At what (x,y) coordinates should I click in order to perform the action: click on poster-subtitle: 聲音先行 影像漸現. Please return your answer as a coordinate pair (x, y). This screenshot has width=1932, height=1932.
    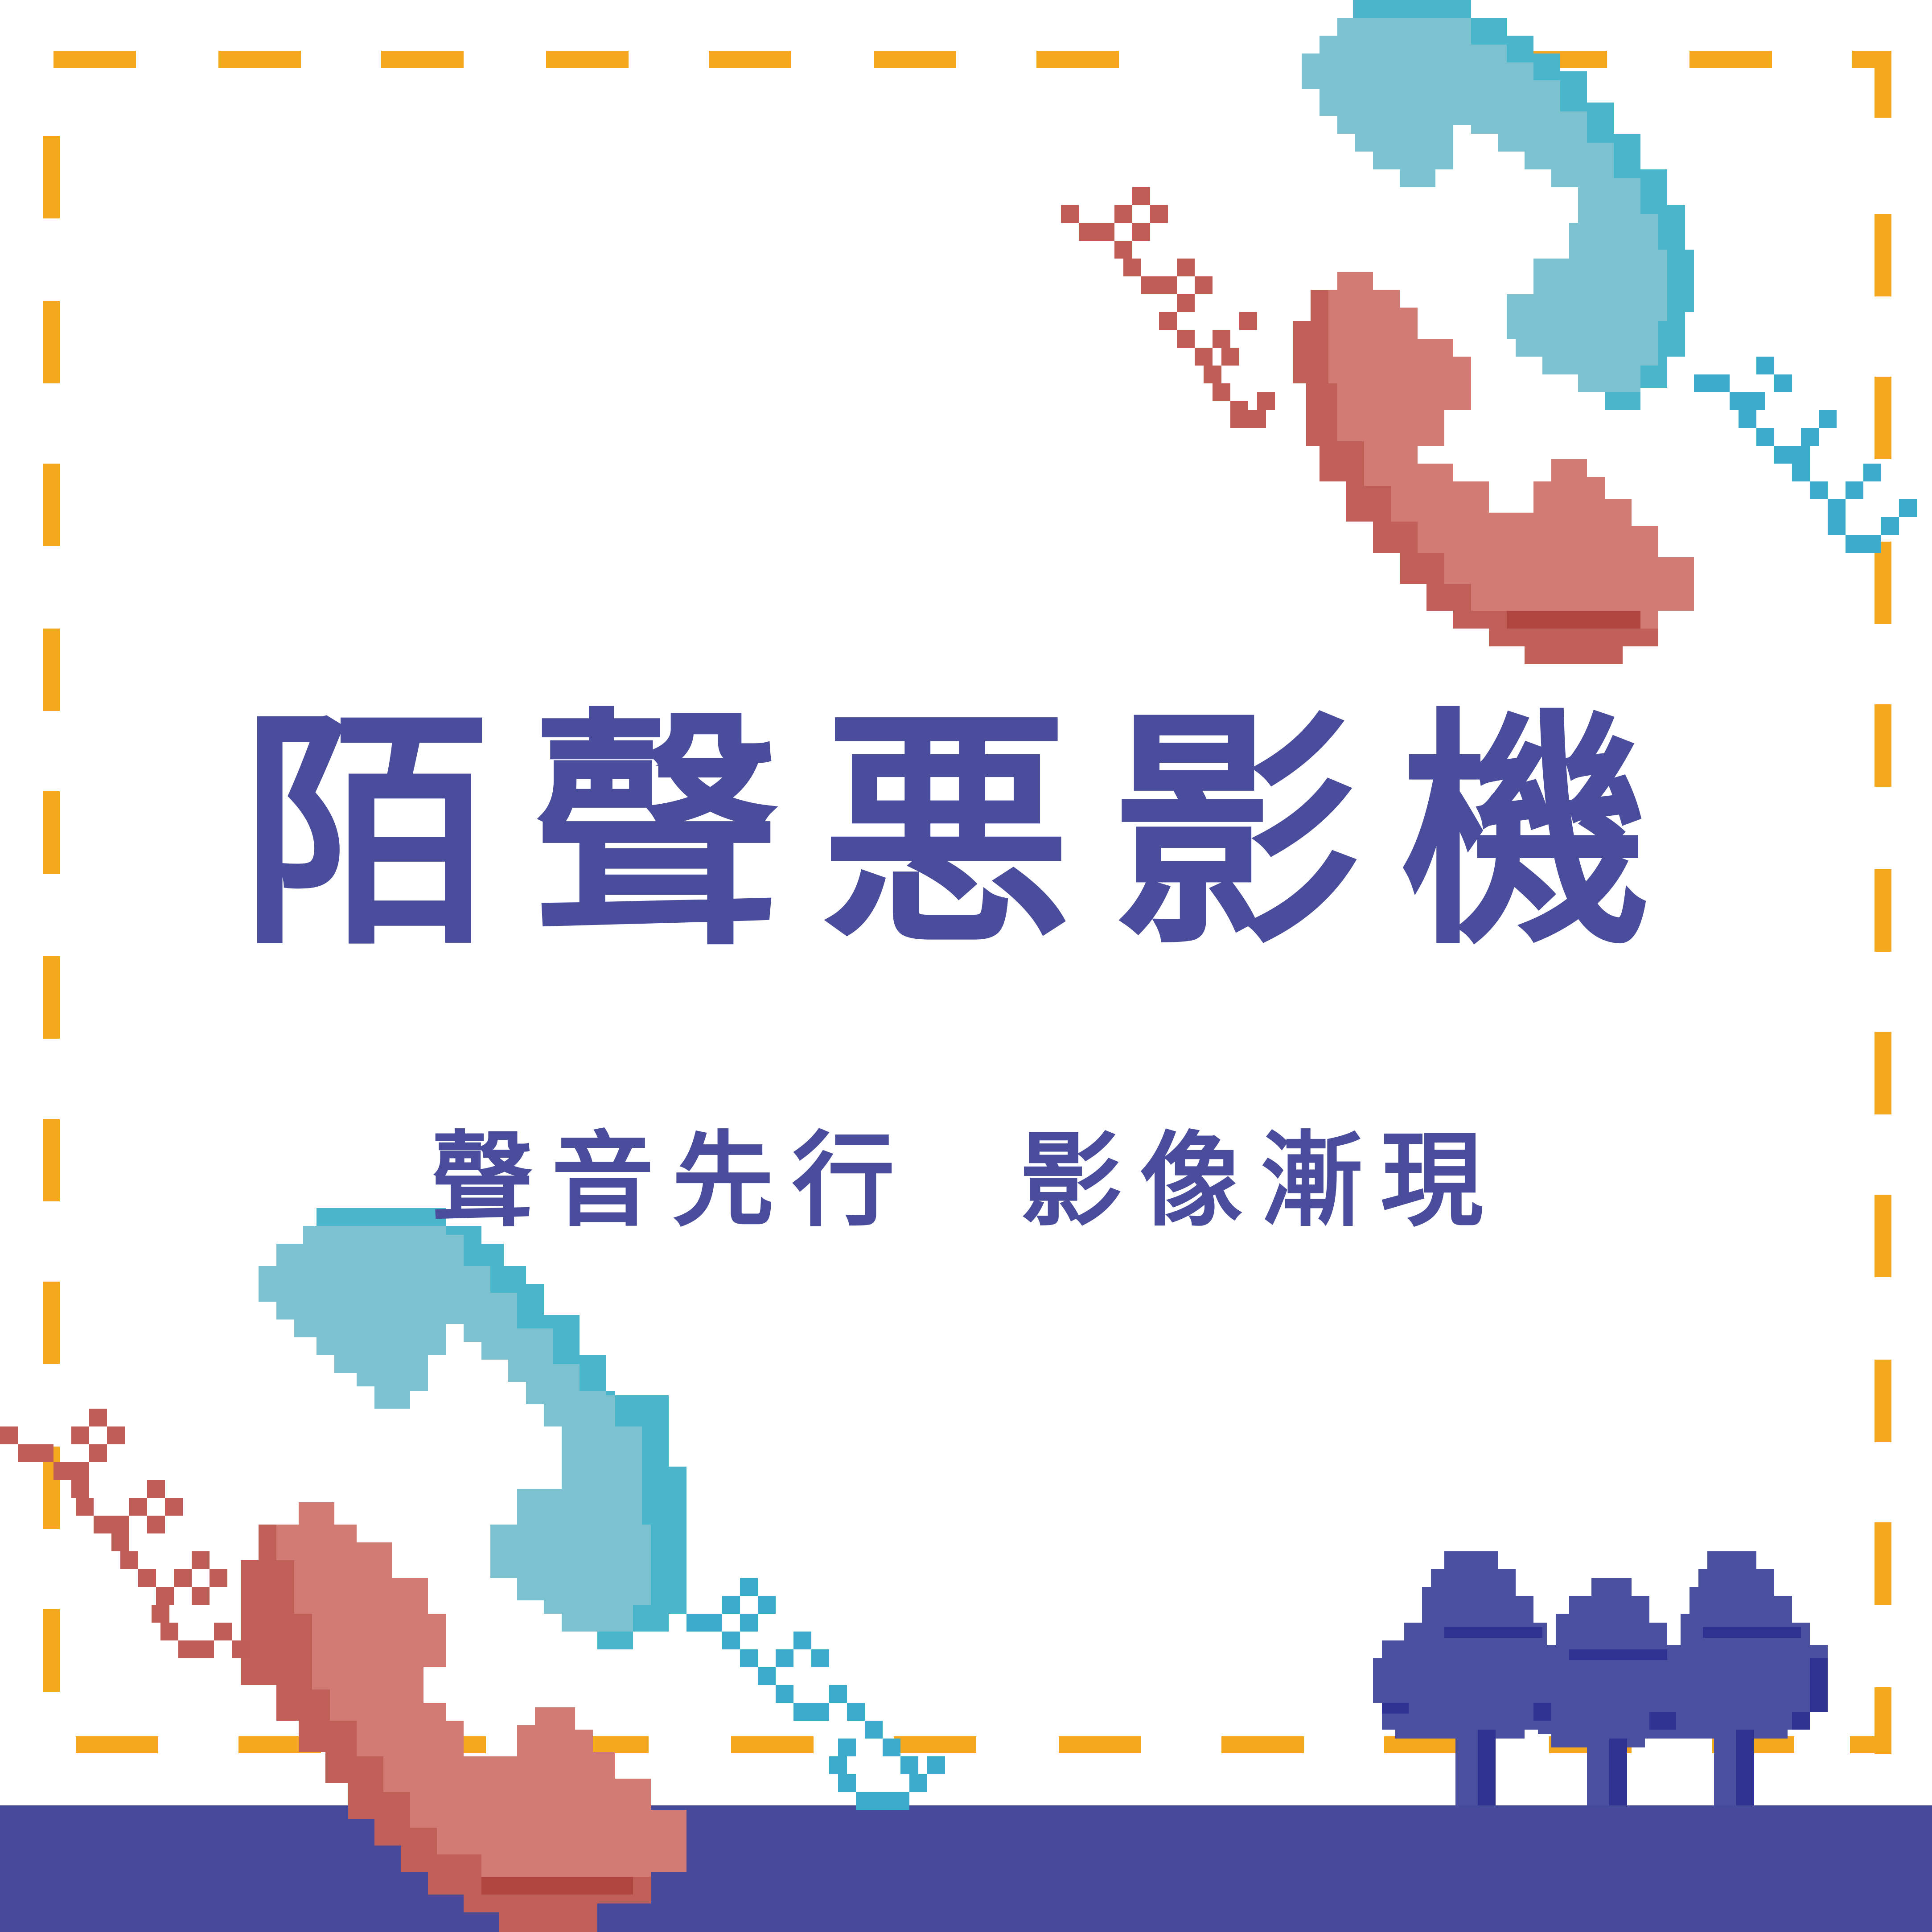
    Looking at the image, I should click on (966, 1181).